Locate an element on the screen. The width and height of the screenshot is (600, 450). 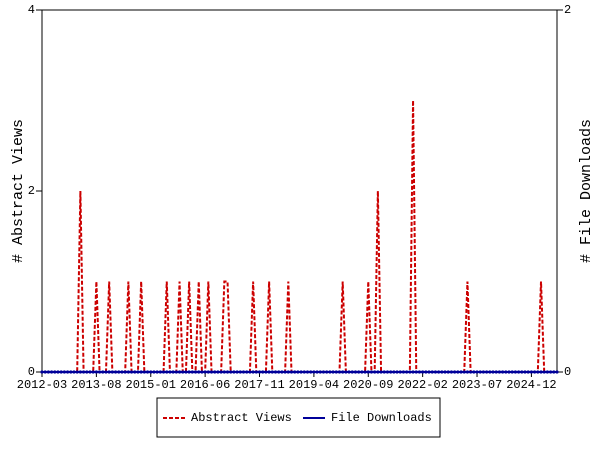
y-axis-title: # Abstract Views is located at coordinates (18, 191).